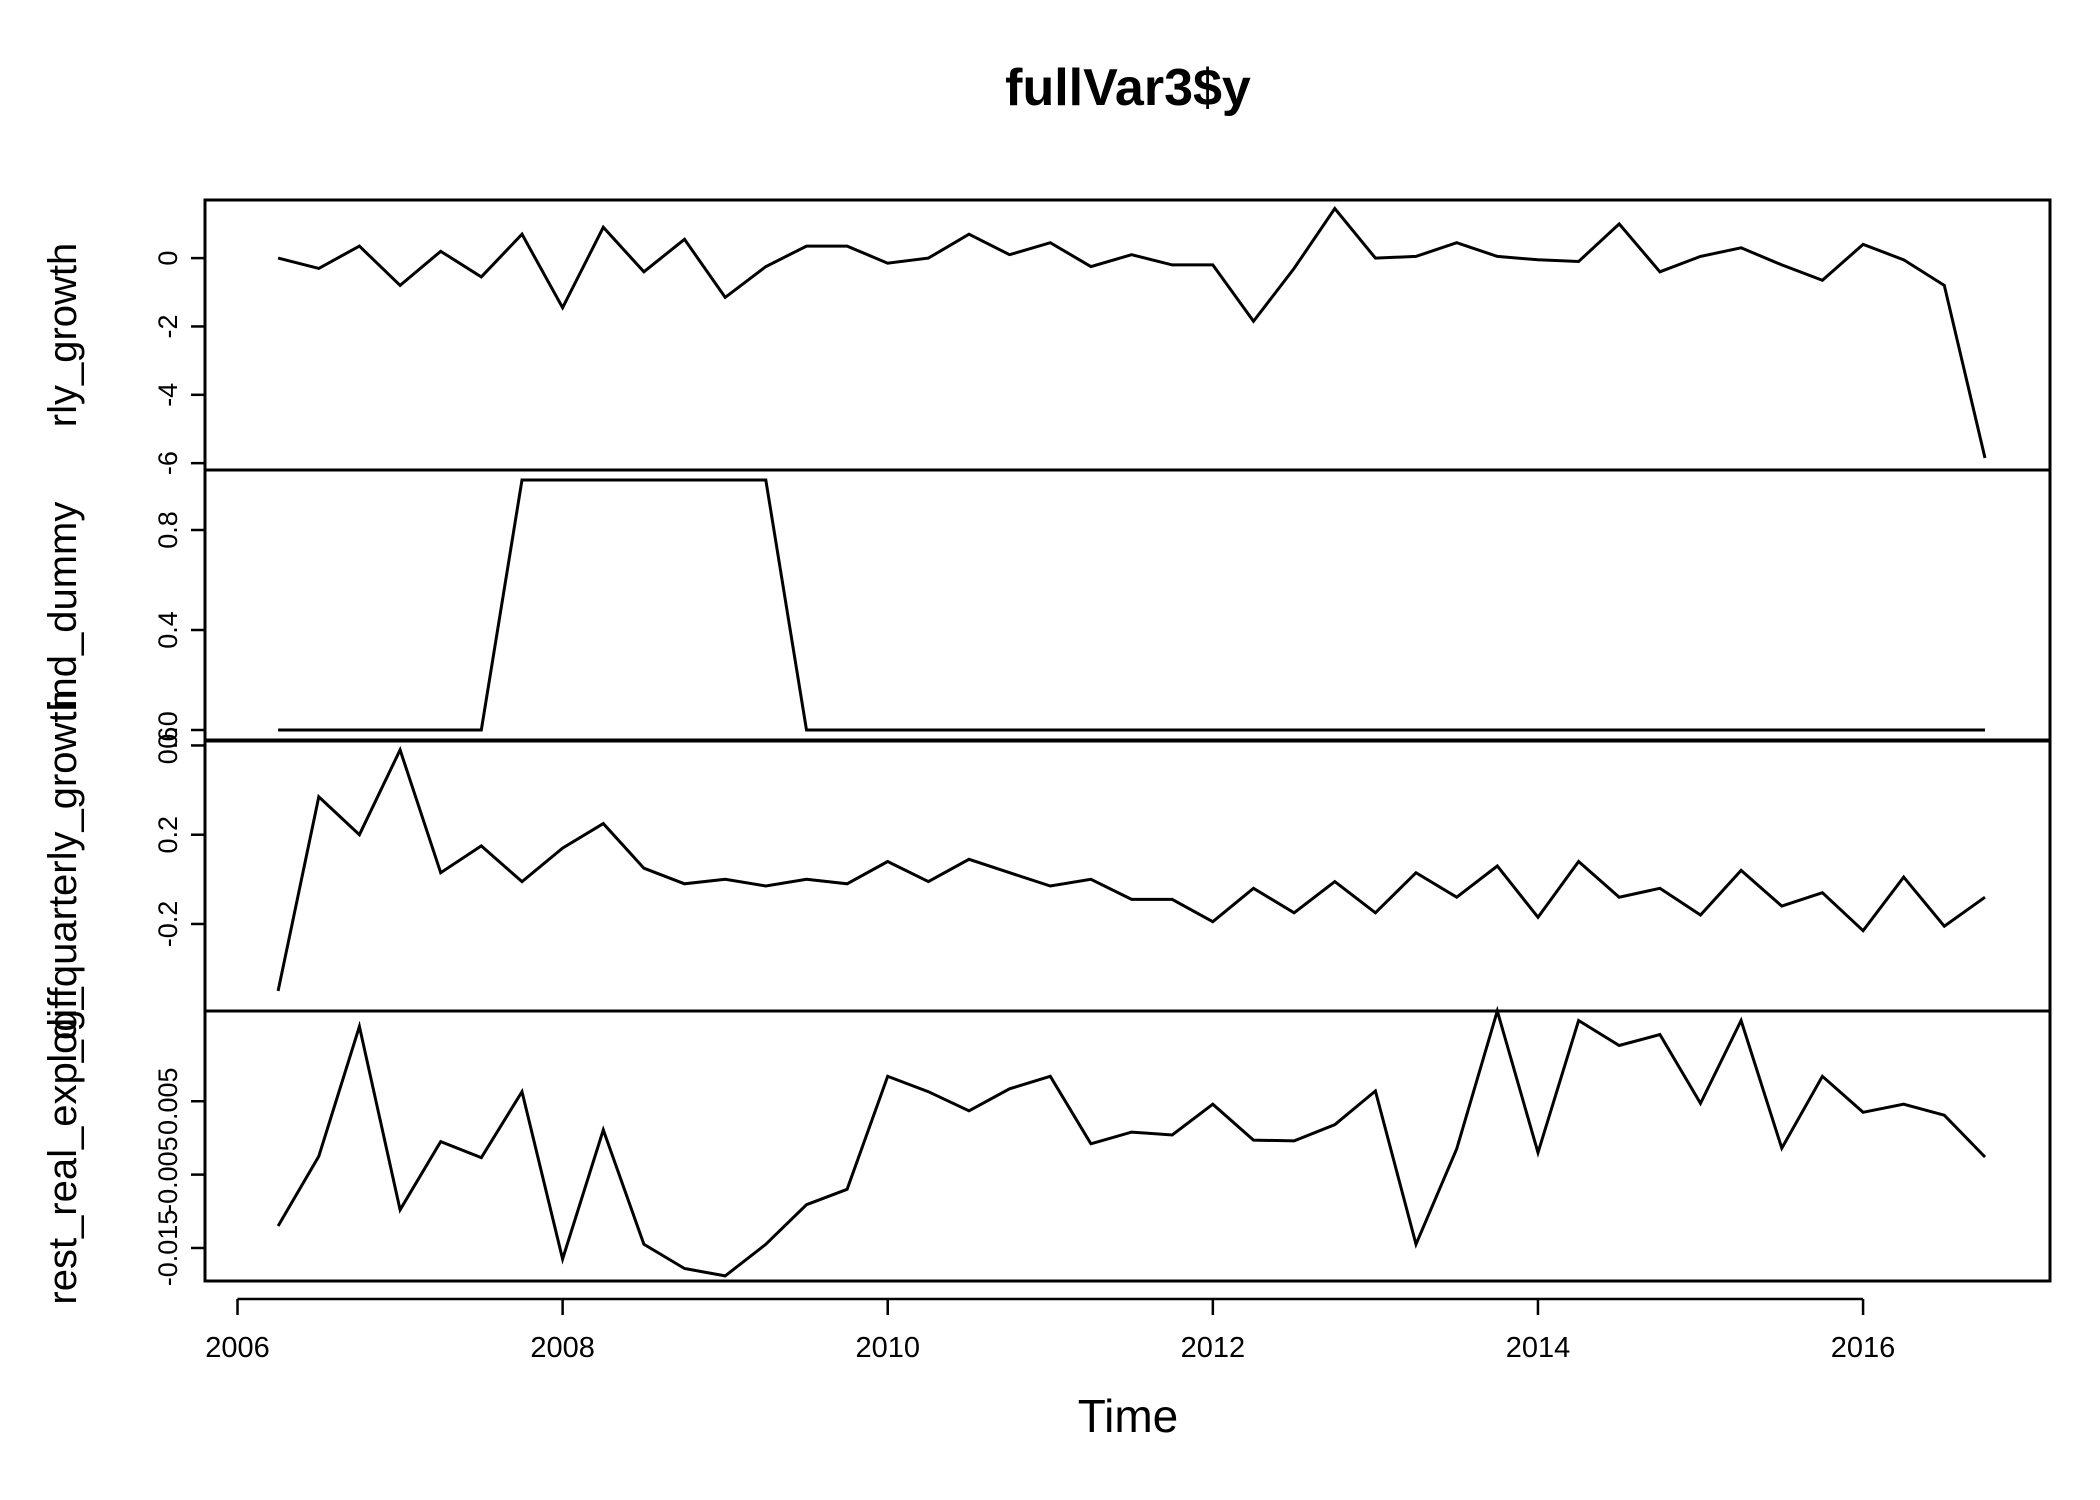 The height and width of the screenshot is (1500, 2100). I want to click on series-line-quarterly_growth, so click(1132, 332).